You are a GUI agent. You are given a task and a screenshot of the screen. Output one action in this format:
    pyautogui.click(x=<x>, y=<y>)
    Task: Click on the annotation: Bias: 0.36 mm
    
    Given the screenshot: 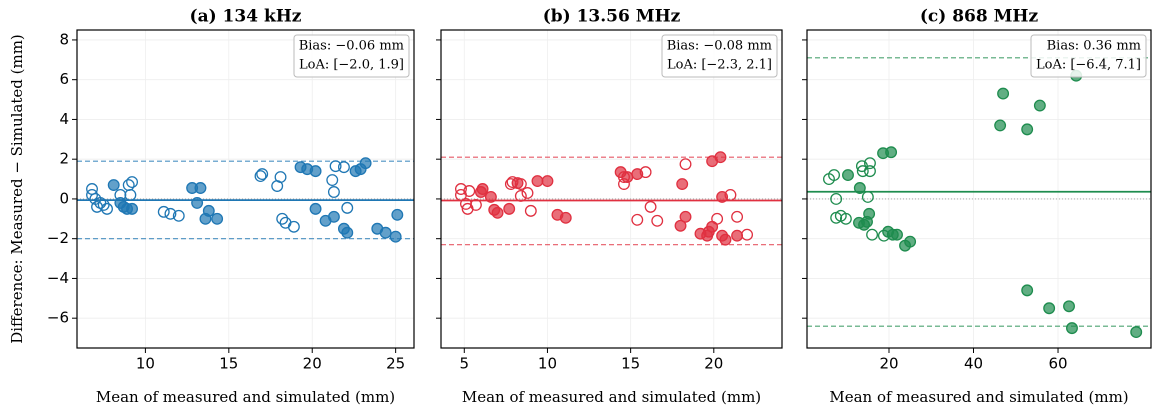 What is the action you would take?
    pyautogui.click(x=1094, y=46)
    